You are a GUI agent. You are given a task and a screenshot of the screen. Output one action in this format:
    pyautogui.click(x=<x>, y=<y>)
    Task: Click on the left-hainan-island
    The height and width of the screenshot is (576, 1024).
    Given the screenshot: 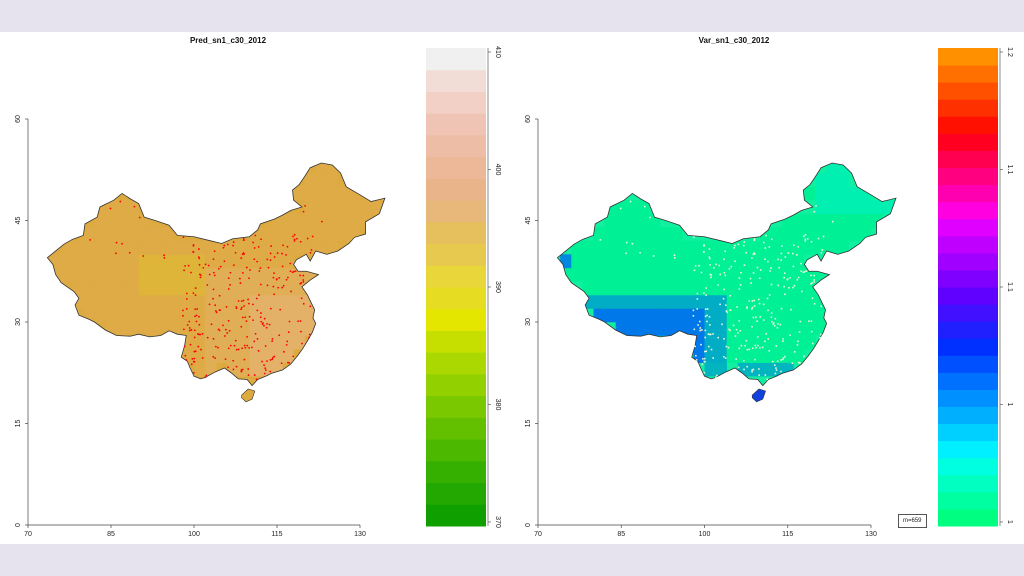 What is the action you would take?
    pyautogui.click(x=248, y=395)
    